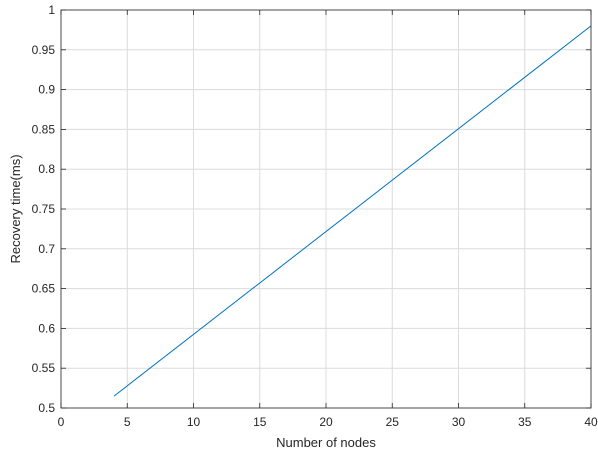 The height and width of the screenshot is (460, 598). What do you see at coordinates (459, 422) in the screenshot?
I see `x-tick-label: 30` at bounding box center [459, 422].